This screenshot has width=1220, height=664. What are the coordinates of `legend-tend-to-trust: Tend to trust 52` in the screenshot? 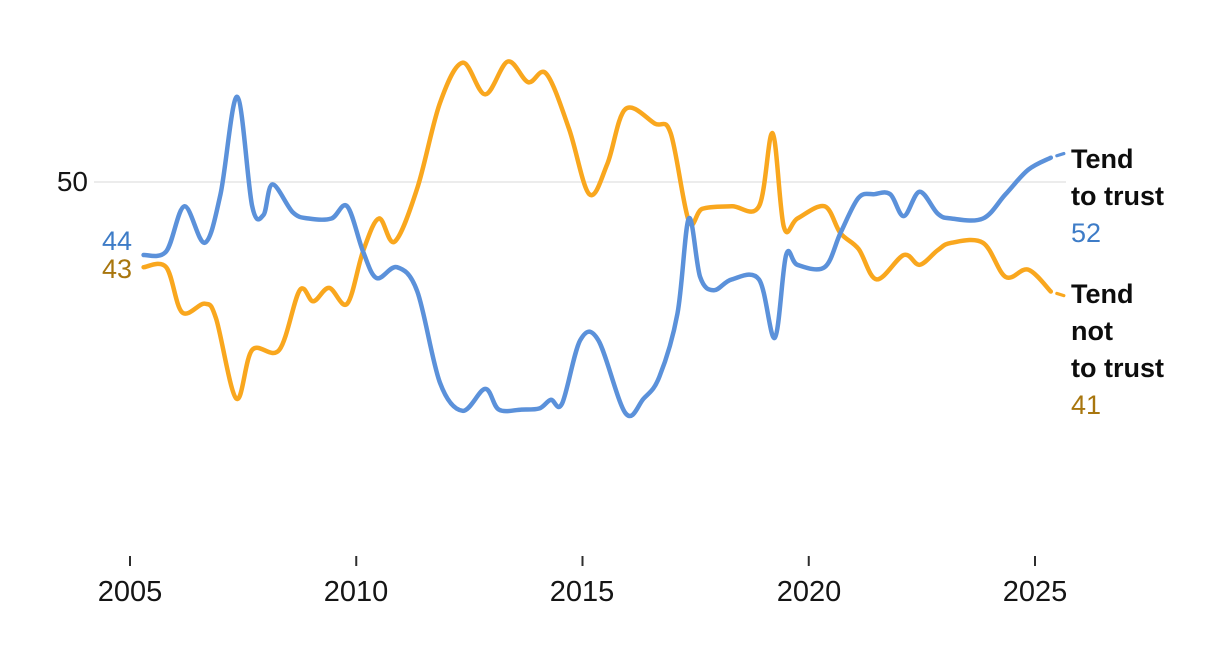 It's located at (1144, 196).